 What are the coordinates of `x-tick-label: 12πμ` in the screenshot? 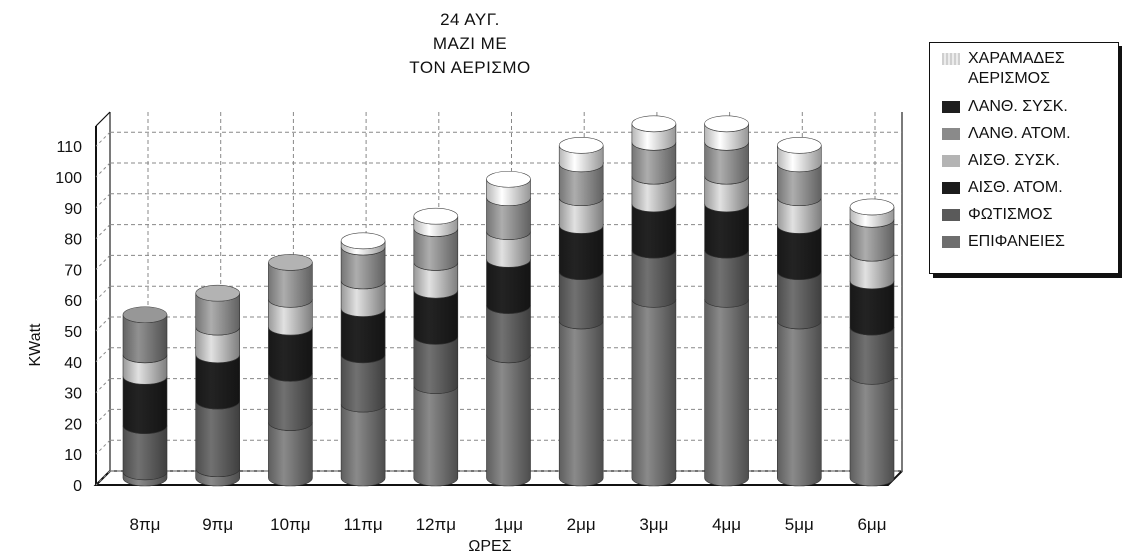 It's located at (436, 524).